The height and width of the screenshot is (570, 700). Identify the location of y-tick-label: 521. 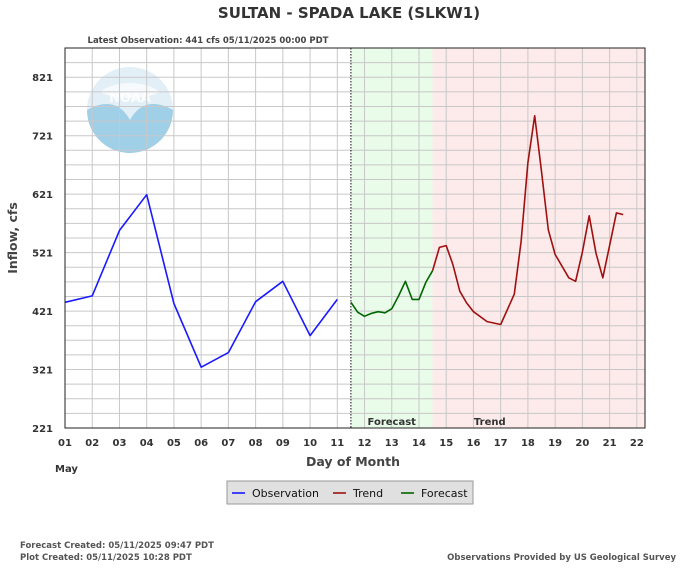
(42, 254).